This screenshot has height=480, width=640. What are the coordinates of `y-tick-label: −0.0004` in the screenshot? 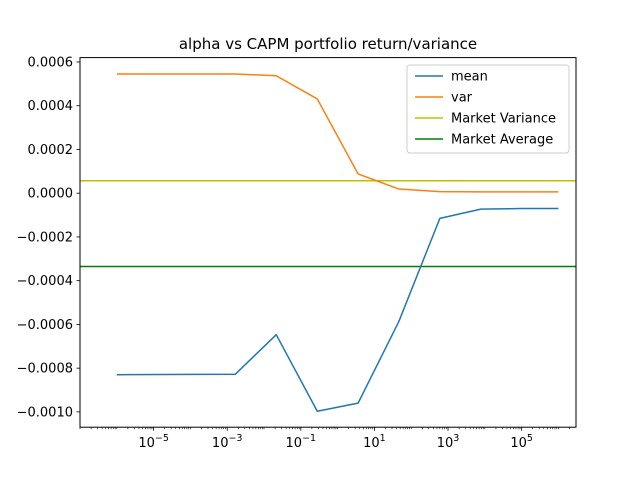 It's located at (45, 281).